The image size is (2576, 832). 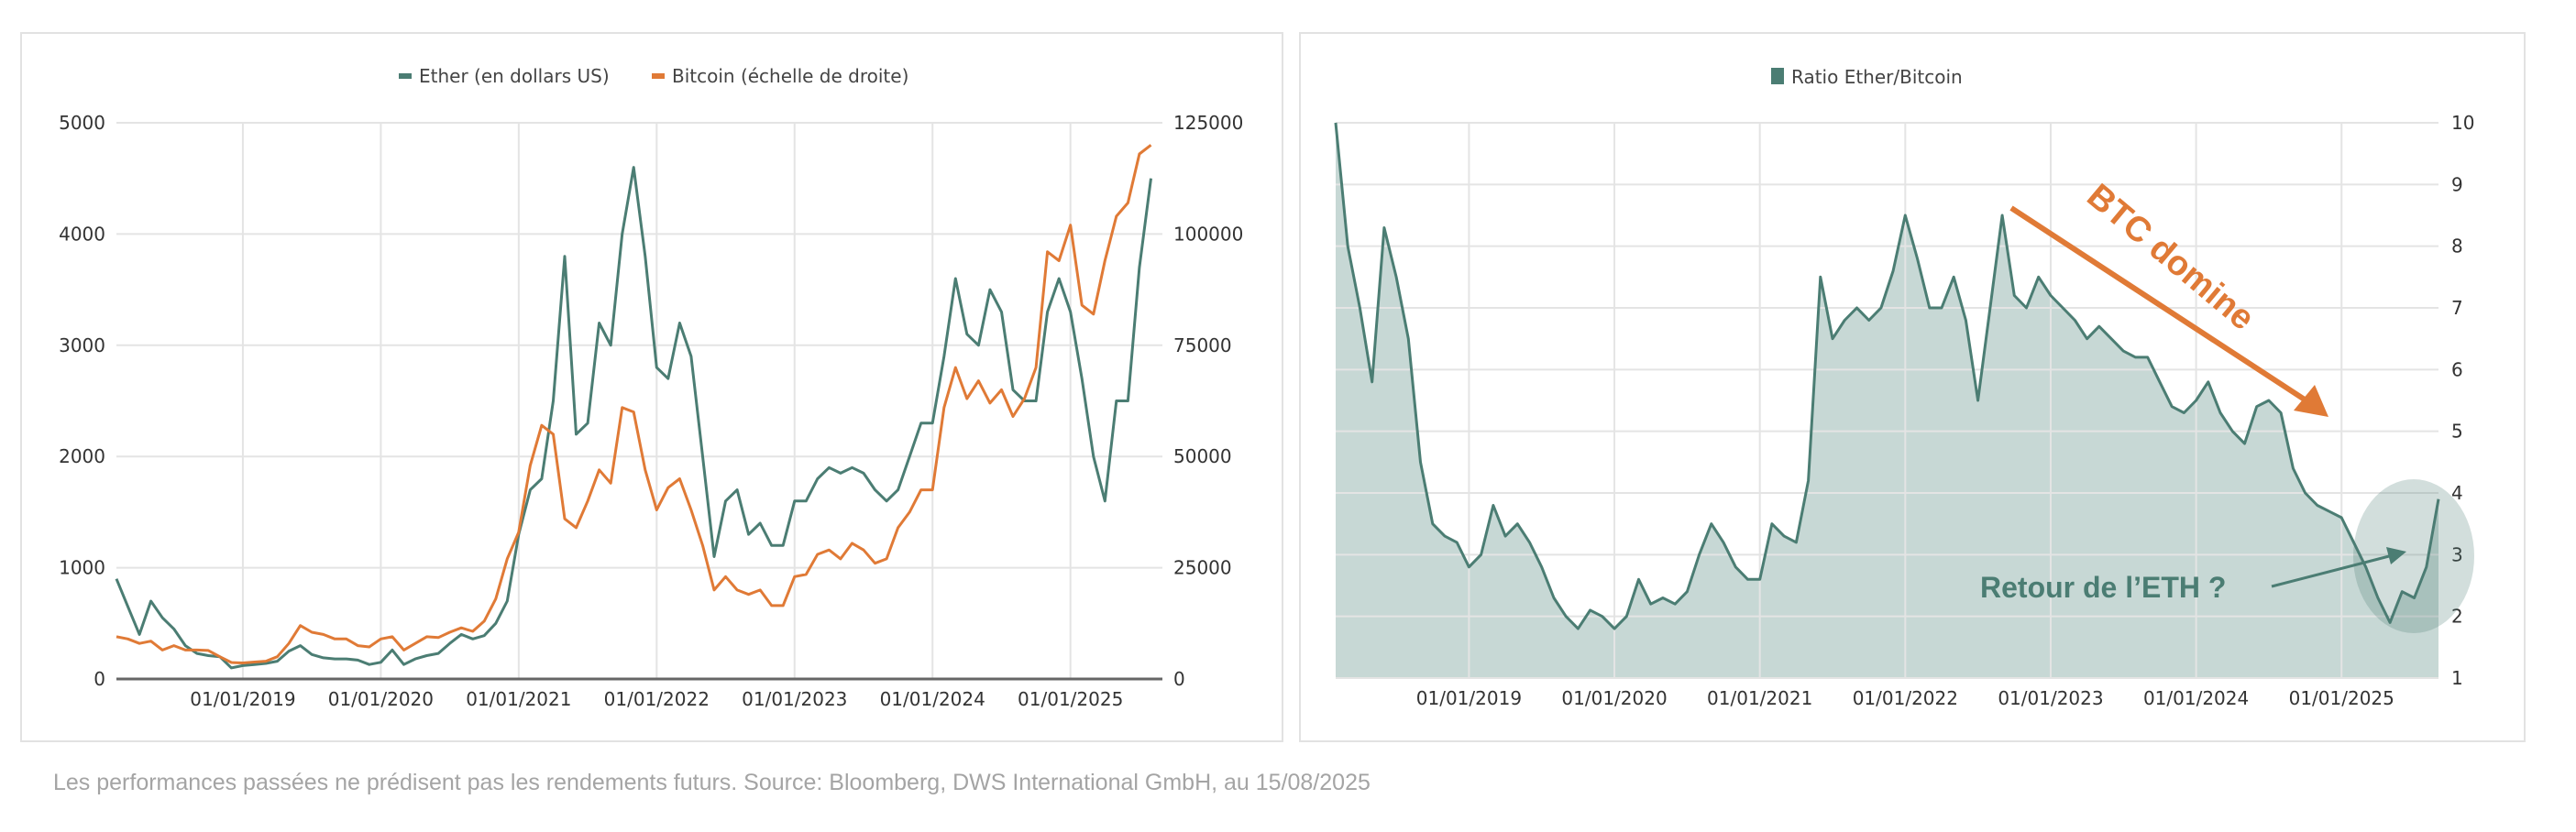 I want to click on y-right-tick-label: 0, so click(x=1179, y=679).